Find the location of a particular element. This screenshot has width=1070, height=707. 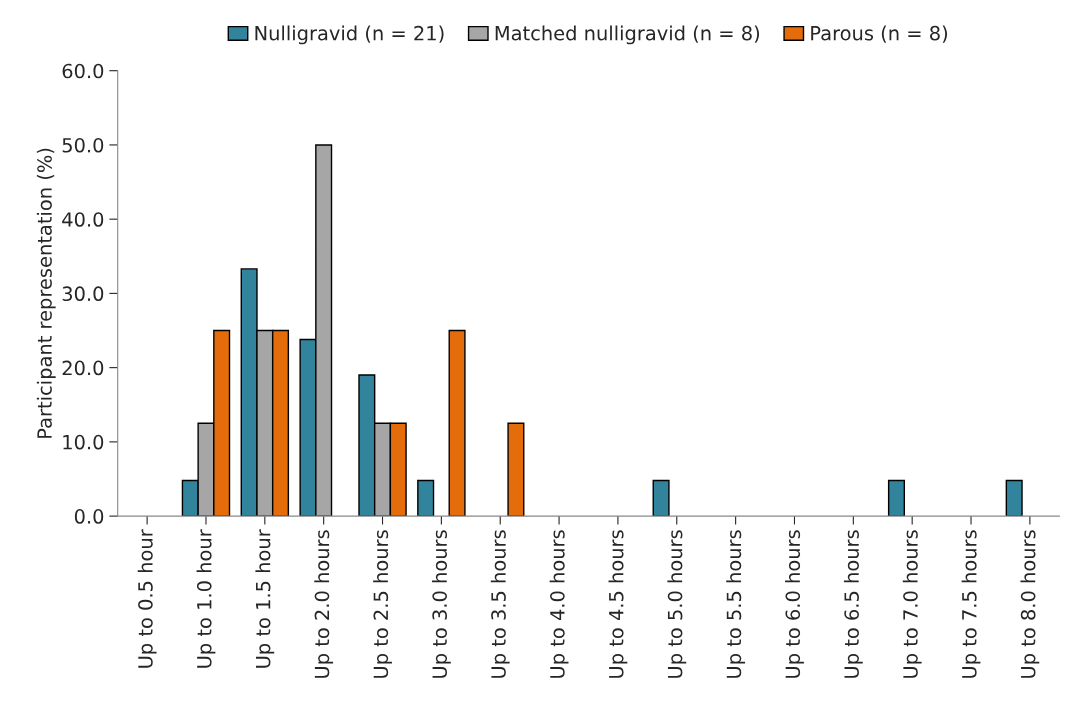

x-tick-label: Up to 2.0 hours is located at coordinates (324, 604).